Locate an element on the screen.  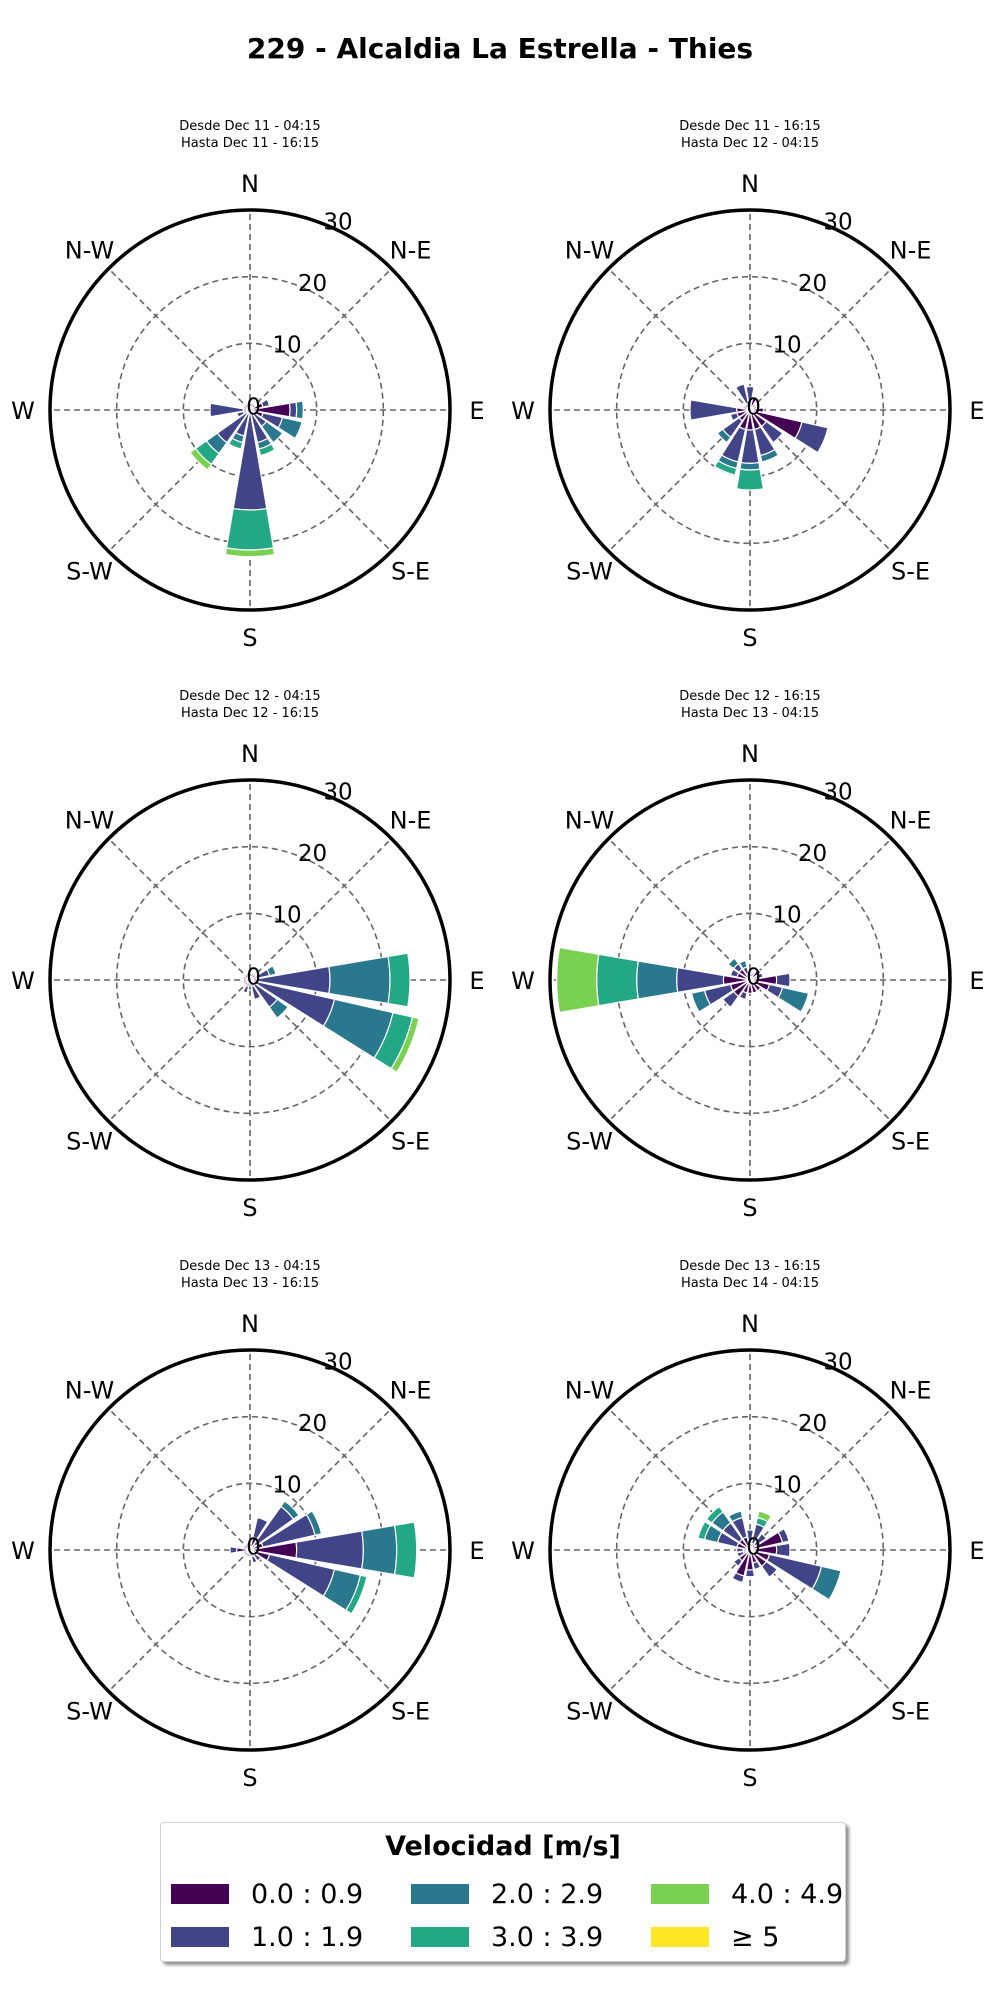
legend-title: Velocidad [m/s] is located at coordinates (503, 1846).